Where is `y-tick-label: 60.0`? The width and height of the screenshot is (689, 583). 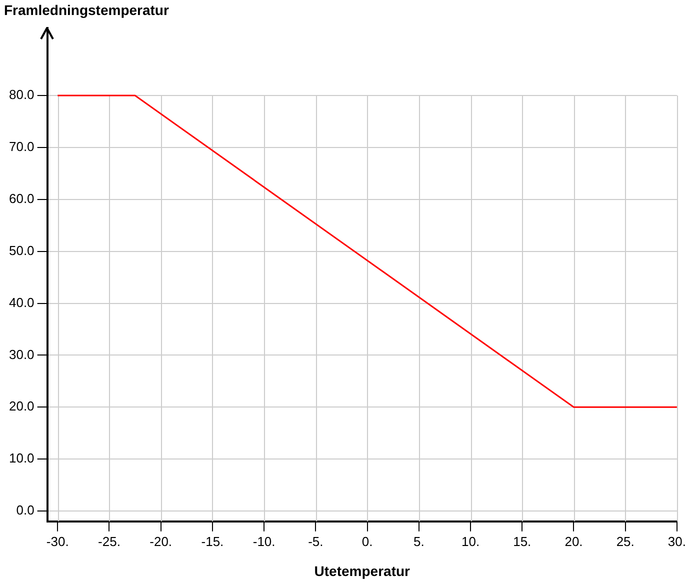 y-tick-label: 60.0 is located at coordinates (21, 198).